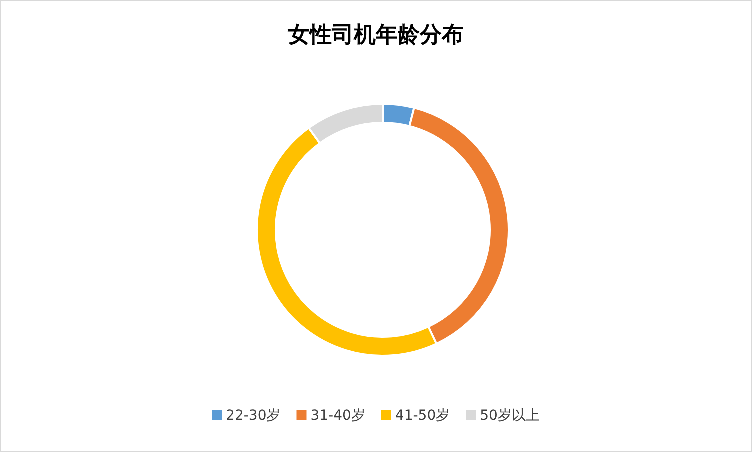  Describe the element at coordinates (375, 35) in the screenshot. I see `chart-title: 女性司机年龄分布` at that location.